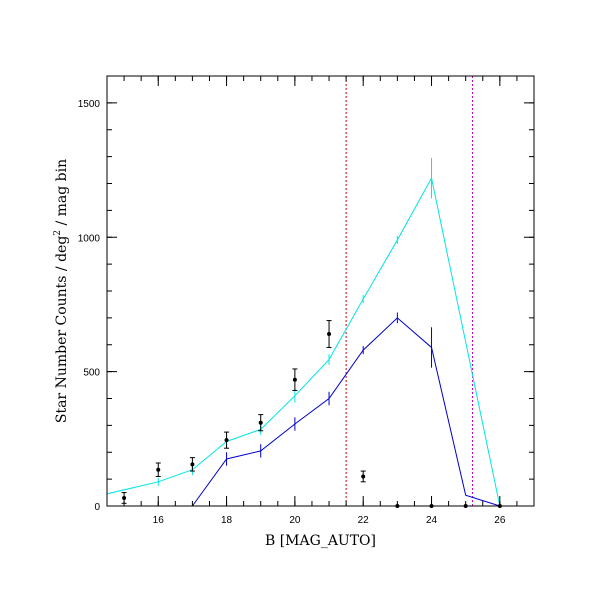 The image size is (611, 611). Describe the element at coordinates (97, 507) in the screenshot. I see `y-tick-label: 0` at that location.